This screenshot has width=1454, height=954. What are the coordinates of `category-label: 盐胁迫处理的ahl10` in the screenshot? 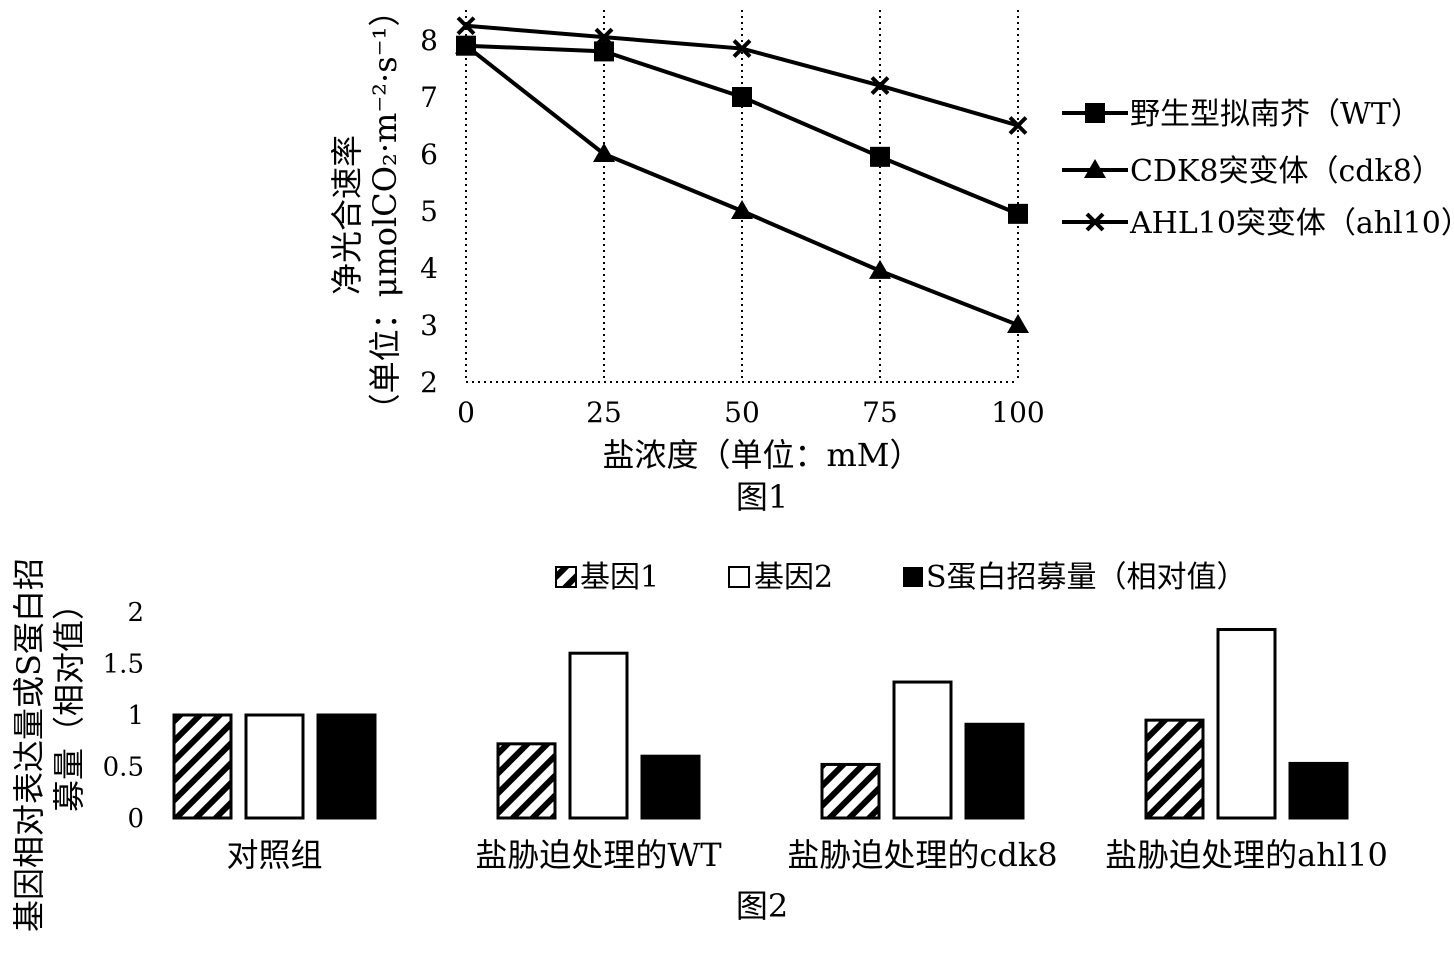 It's located at (1246, 855).